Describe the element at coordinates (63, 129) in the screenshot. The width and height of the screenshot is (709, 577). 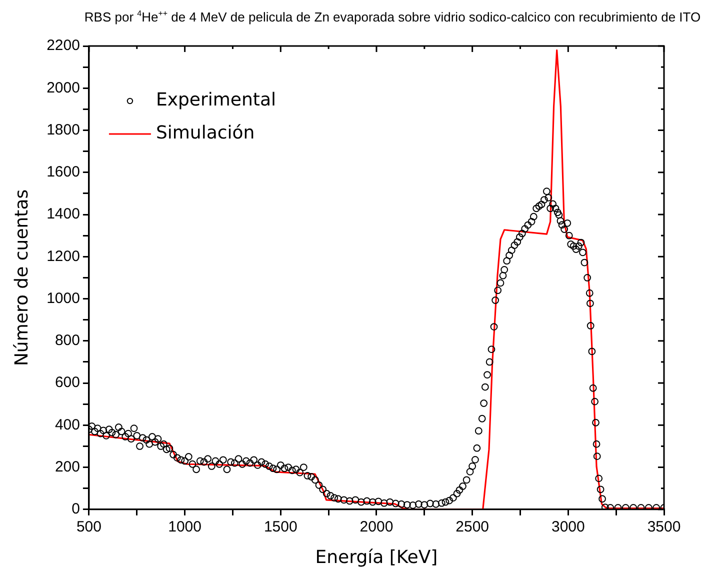
I see `y-tick-label: 1800` at that location.